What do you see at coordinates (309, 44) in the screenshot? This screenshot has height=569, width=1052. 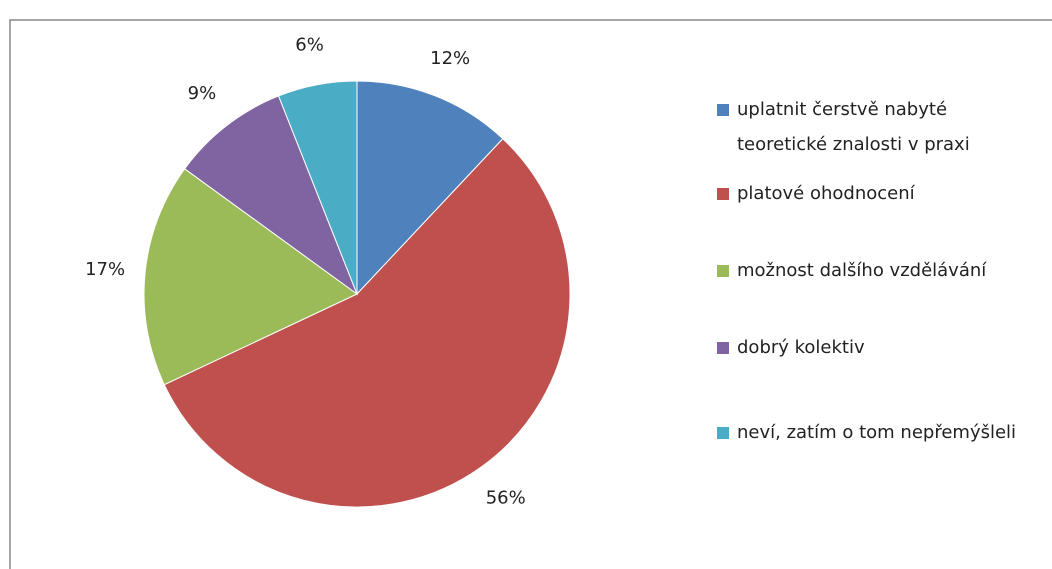 I see `data-label: 6%` at bounding box center [309, 44].